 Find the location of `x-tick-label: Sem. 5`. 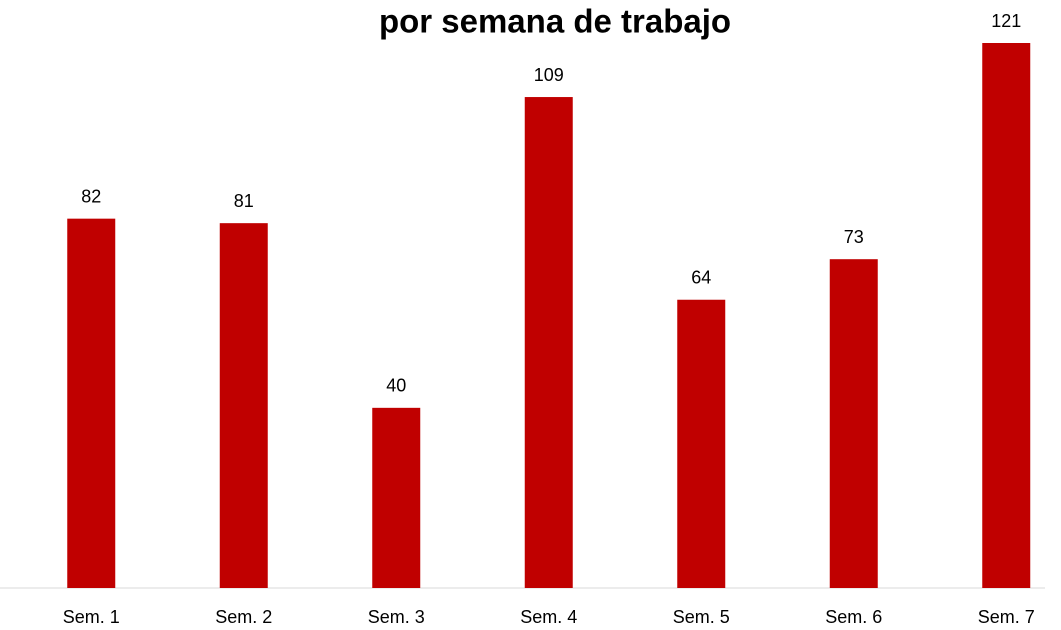

x-tick-label: Sem. 5 is located at coordinates (701, 617).